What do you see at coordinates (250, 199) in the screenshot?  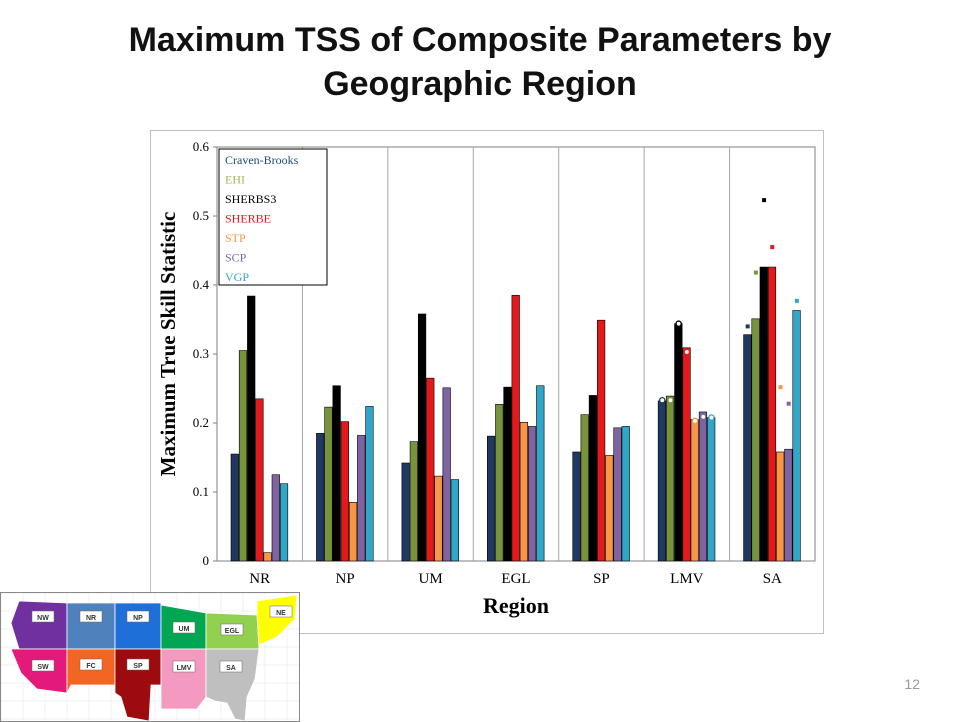 I see `legend-entry: SHERBS3` at bounding box center [250, 199].